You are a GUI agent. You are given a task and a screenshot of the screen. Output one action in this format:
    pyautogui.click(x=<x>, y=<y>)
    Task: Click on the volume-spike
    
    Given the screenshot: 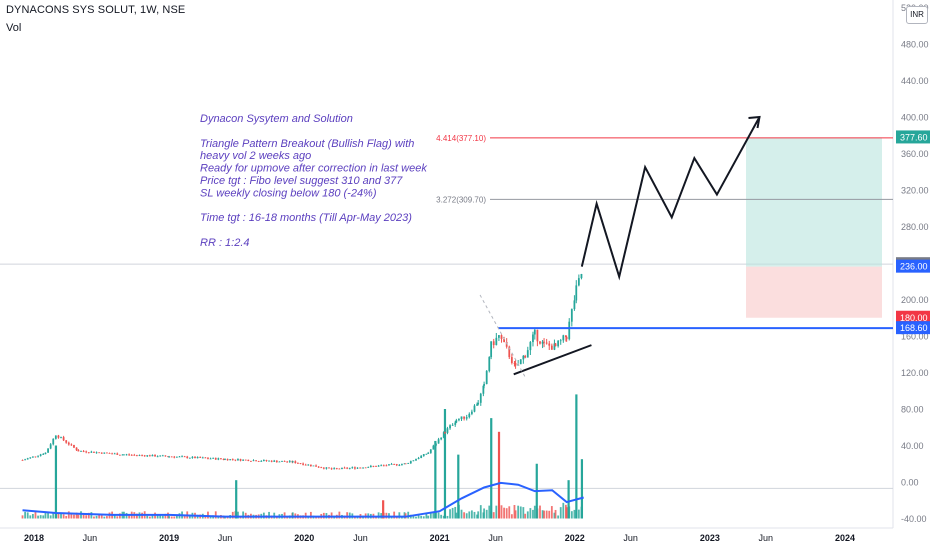 What is the action you would take?
    pyautogui.click(x=445, y=464)
    